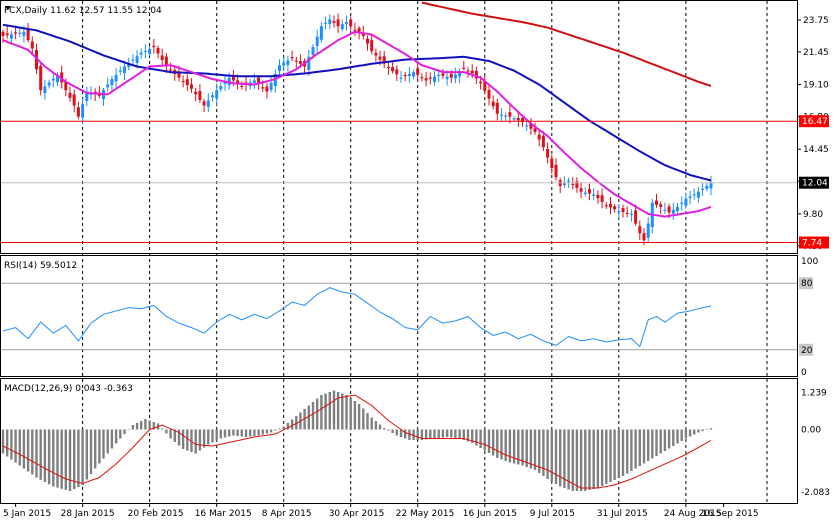 This screenshot has width=837, height=521. What do you see at coordinates (816, 21) in the screenshot?
I see `price-tick-label: 23.75` at bounding box center [816, 21].